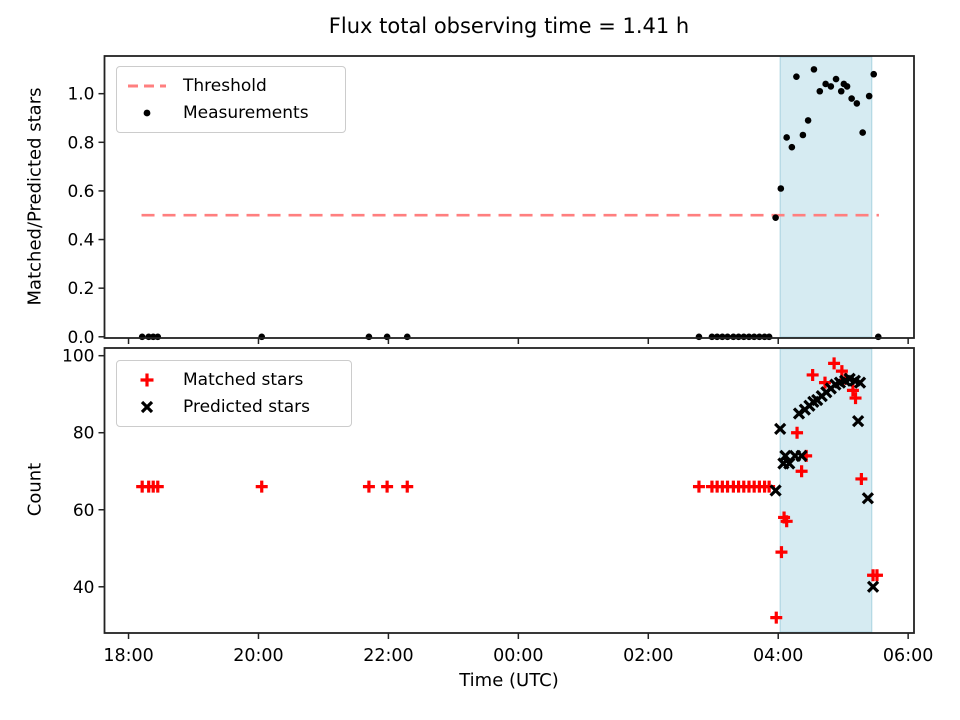  I want to click on legend-item-threshold: Threshold, so click(229, 86).